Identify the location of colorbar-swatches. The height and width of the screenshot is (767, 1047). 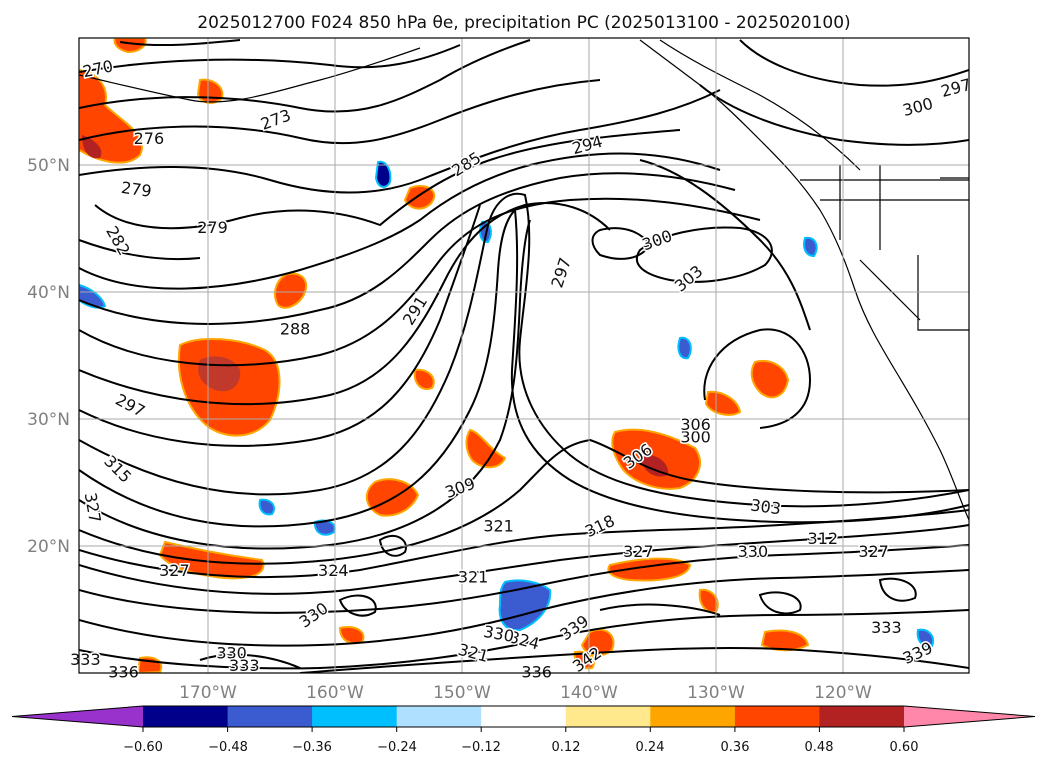
(523, 716).